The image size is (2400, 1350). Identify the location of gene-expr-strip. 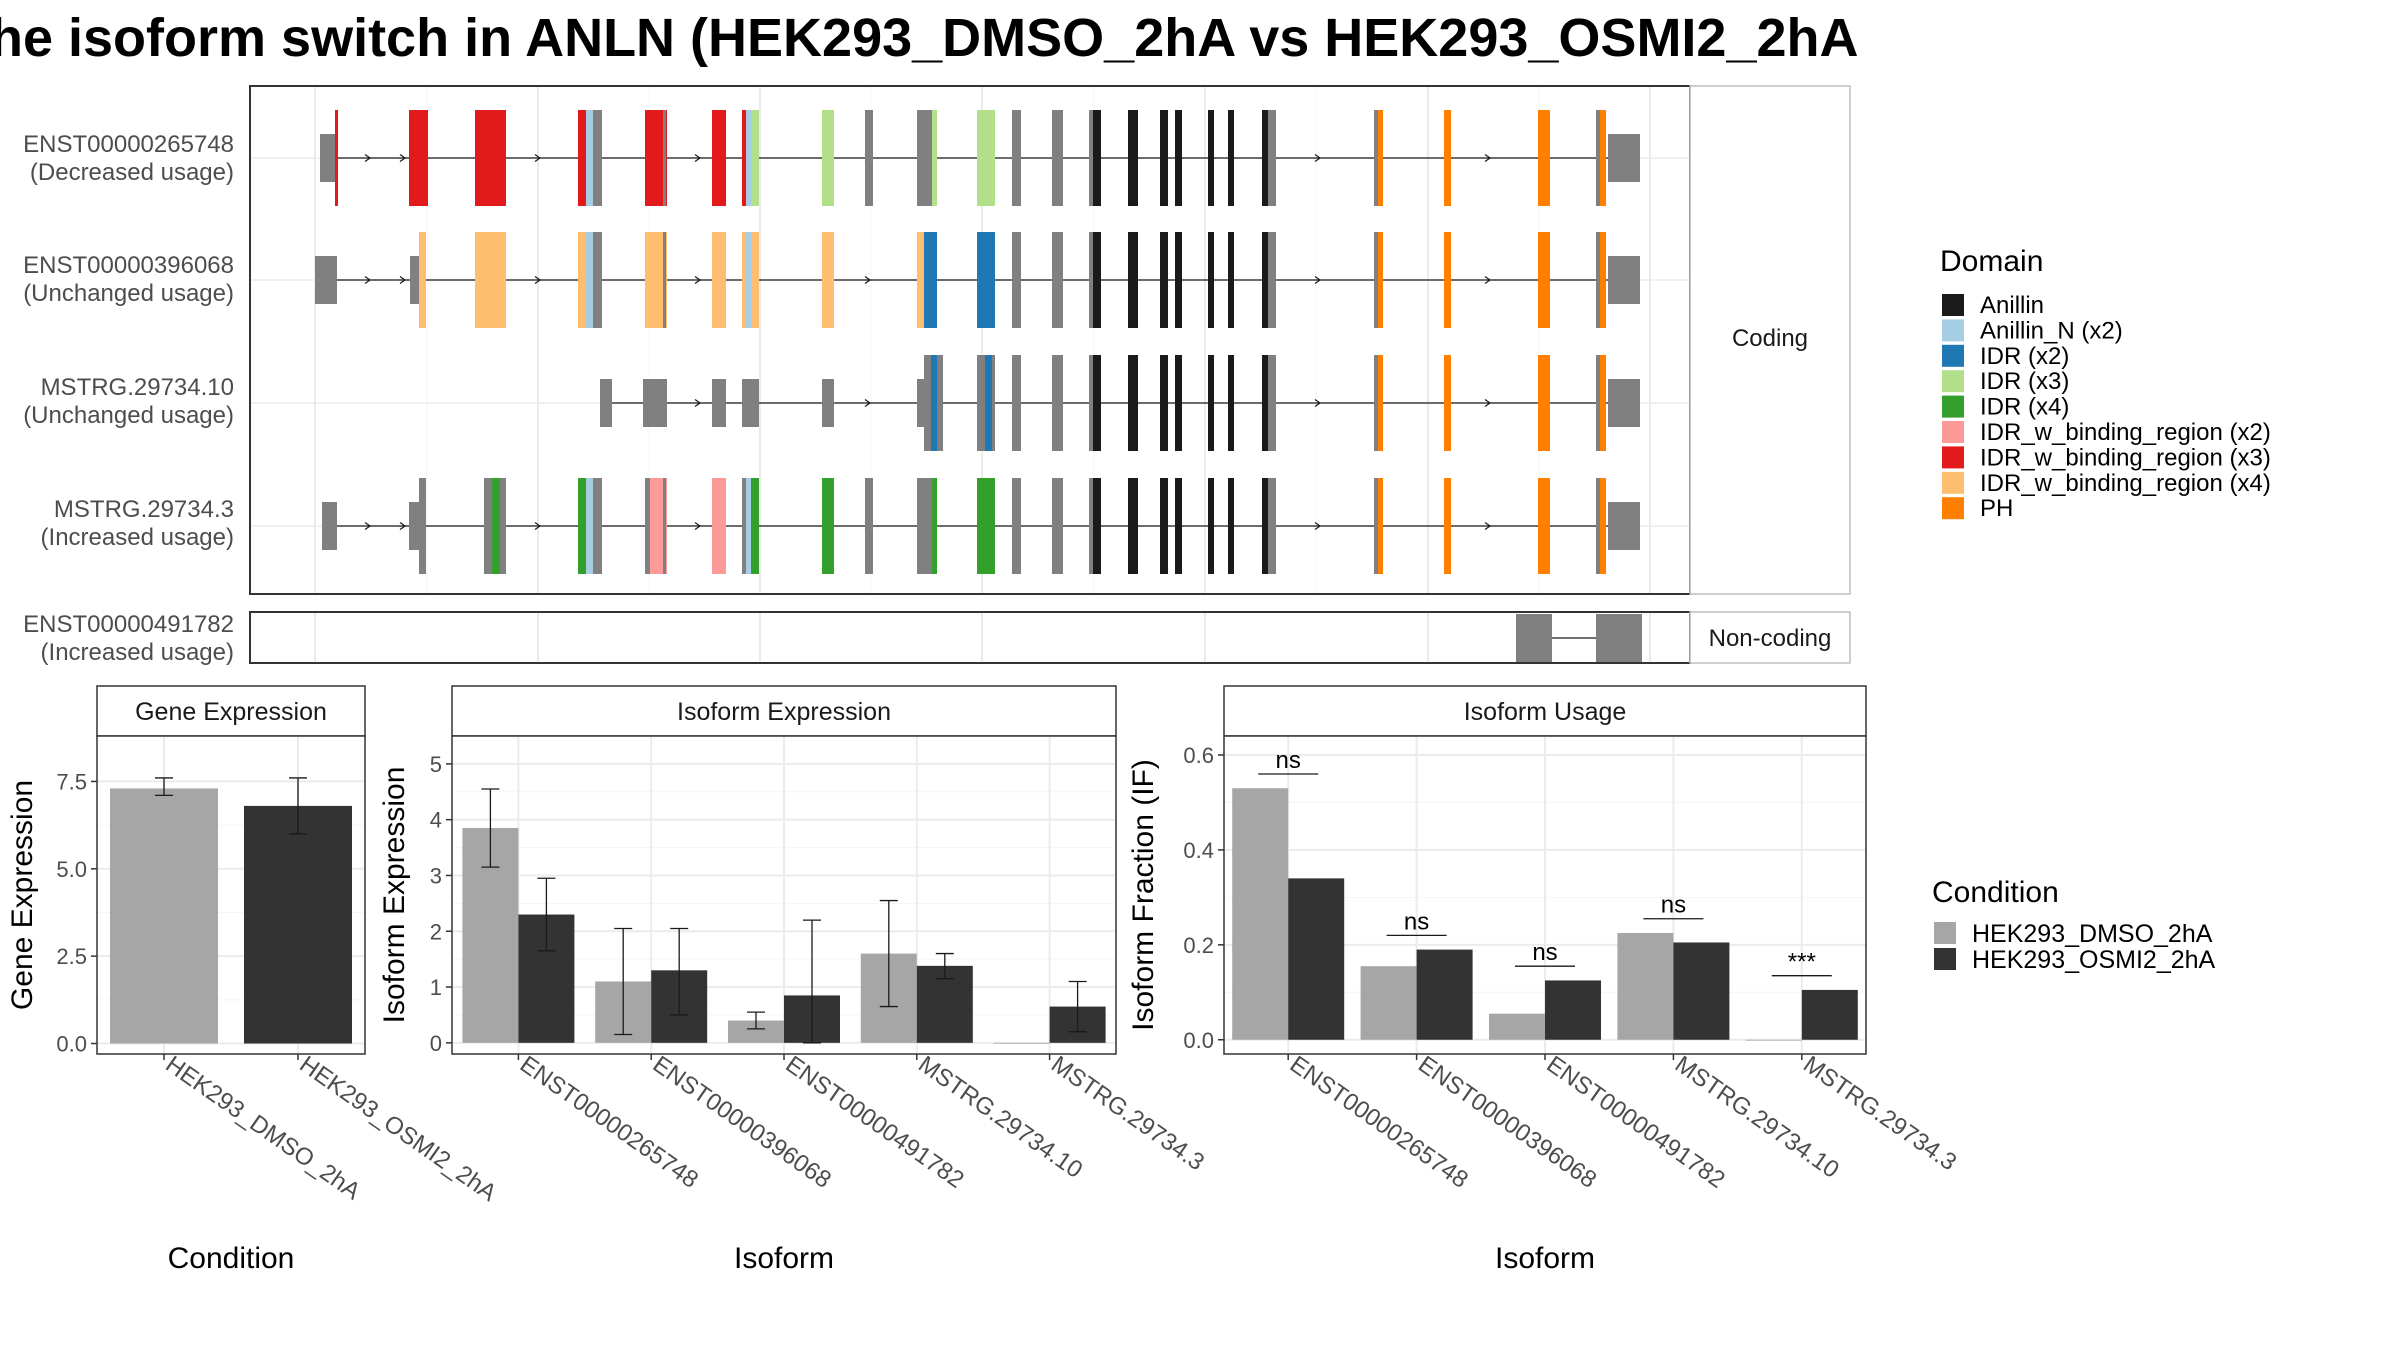
(231, 711).